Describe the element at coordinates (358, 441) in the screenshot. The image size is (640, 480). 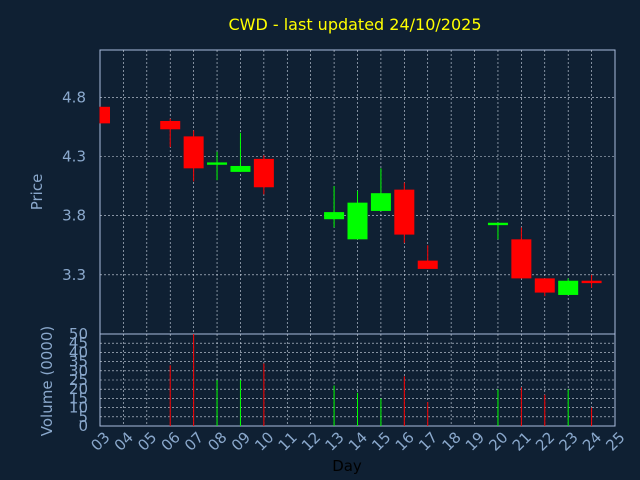
I see `x-tick-label: 14` at that location.